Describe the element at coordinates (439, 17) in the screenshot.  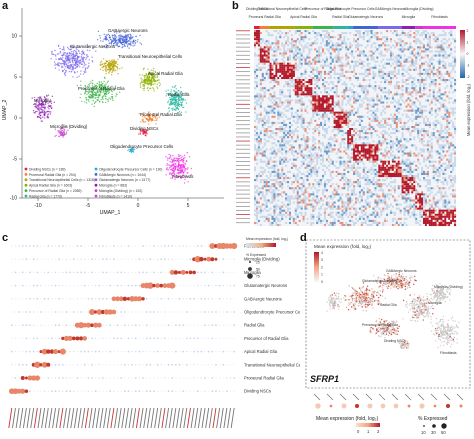
I see `heatmap-group-label: Fibroblasts` at that location.